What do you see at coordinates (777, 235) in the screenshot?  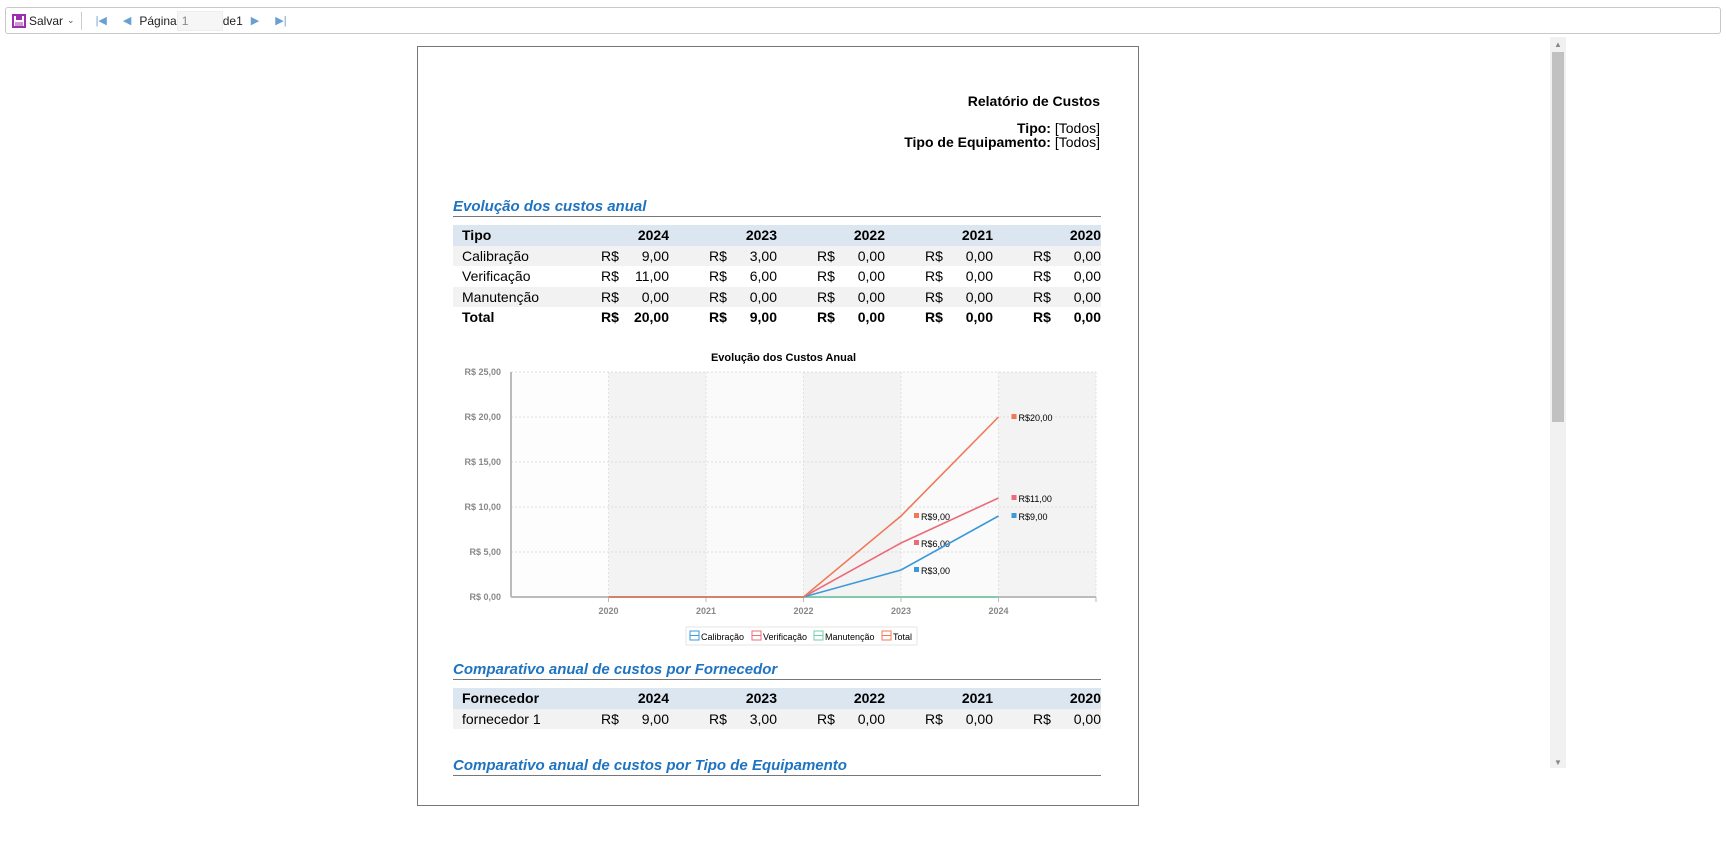 I see `table-header-row: Tipo 2024 2023 2022 2021 2020` at bounding box center [777, 235].